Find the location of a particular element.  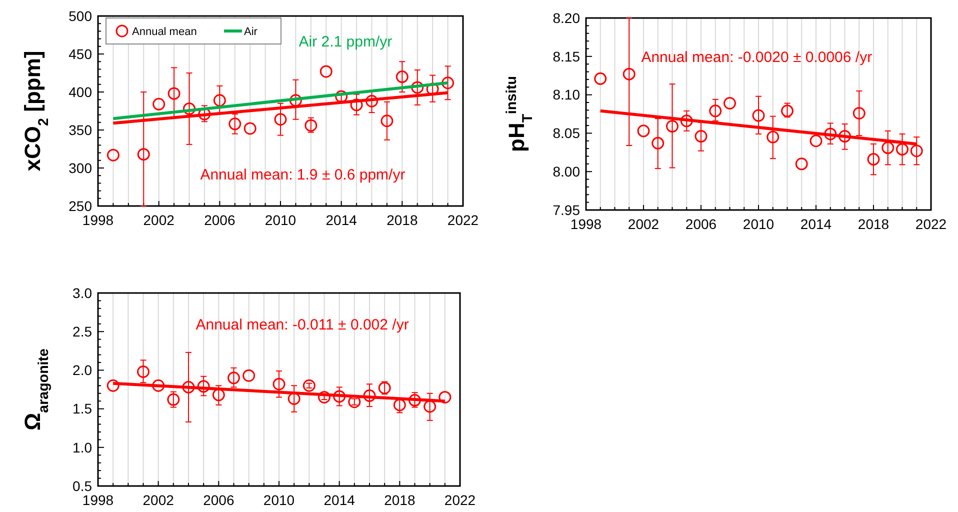

y-tick-label: 8.15 is located at coordinates (566, 56).